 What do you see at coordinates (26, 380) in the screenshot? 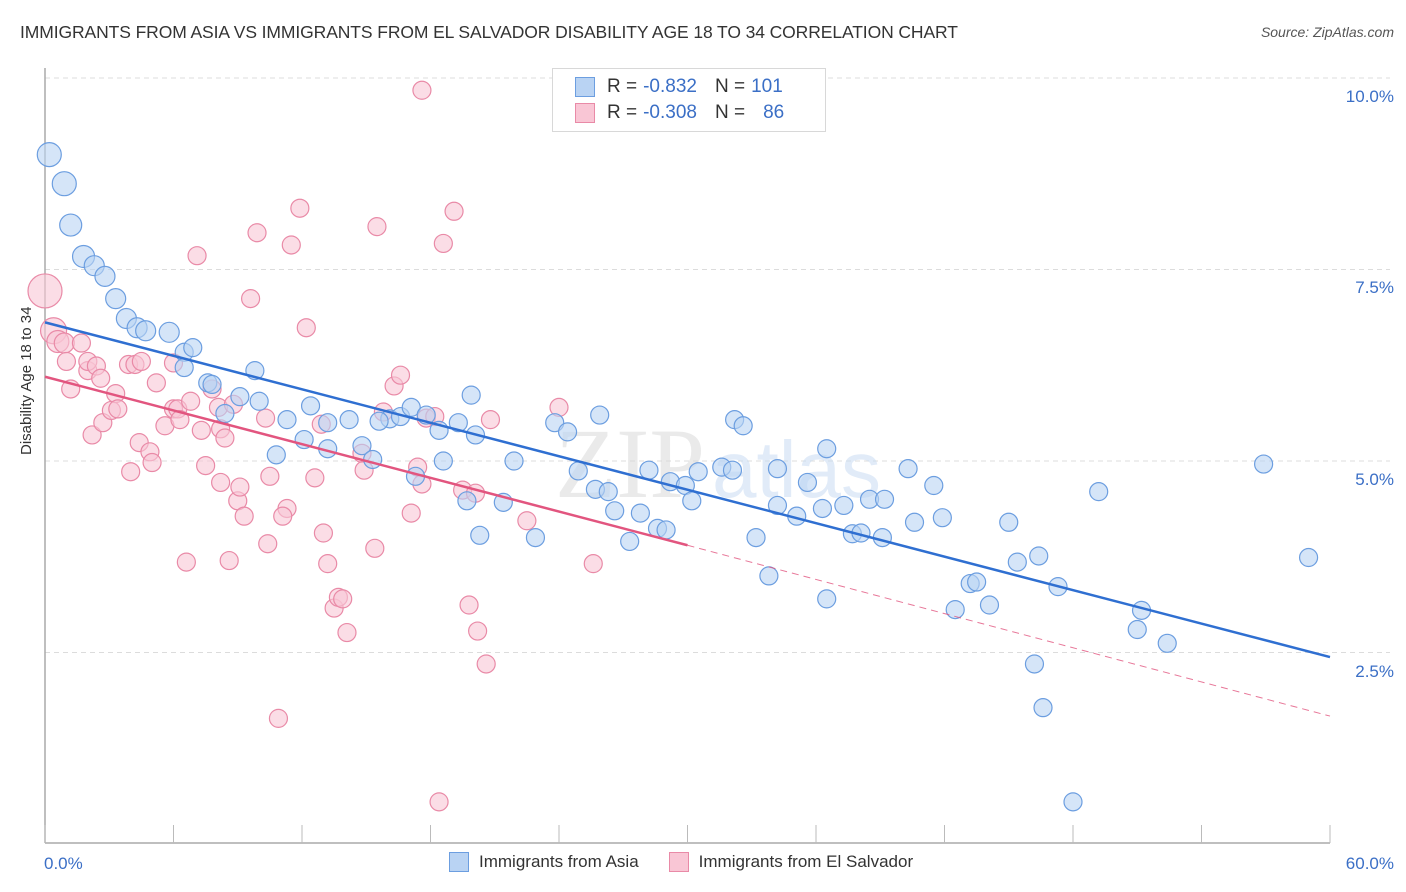
I see `y-axis-label: Disability Age 18 to 34` at bounding box center [26, 380].